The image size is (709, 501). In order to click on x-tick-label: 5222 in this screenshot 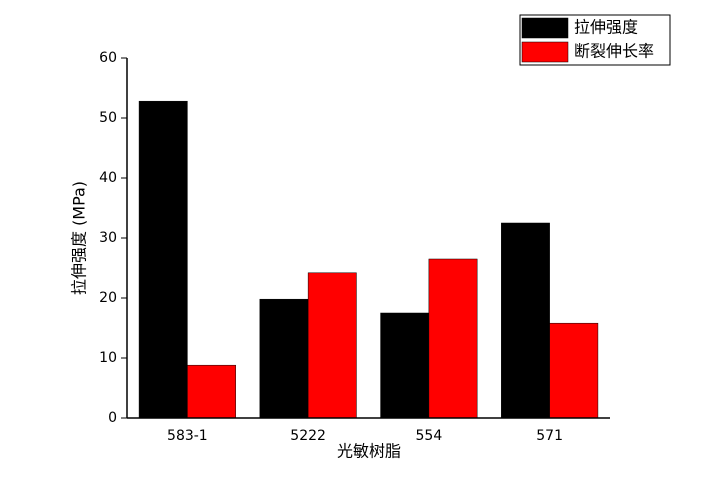, I will do `click(308, 436)`.